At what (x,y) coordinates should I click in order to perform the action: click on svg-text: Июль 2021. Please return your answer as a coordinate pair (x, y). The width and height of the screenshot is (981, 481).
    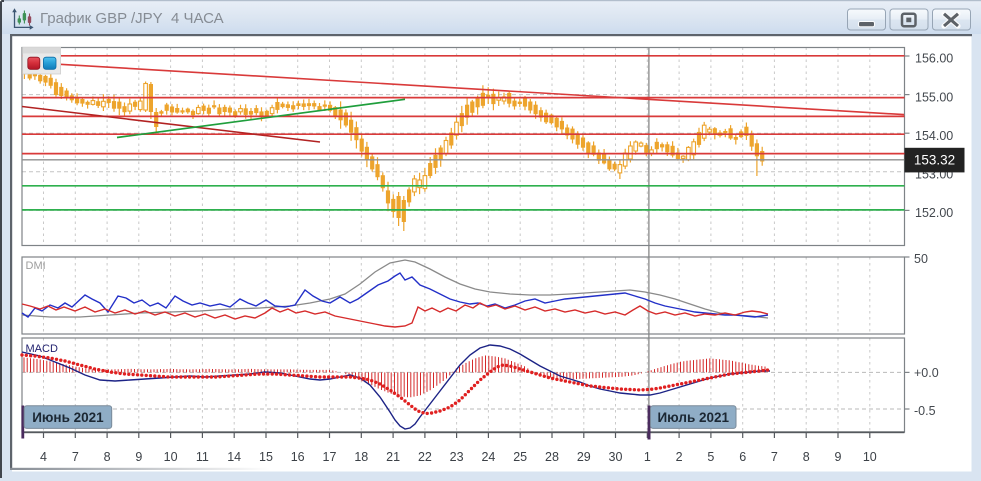
    Looking at the image, I should click on (693, 417).